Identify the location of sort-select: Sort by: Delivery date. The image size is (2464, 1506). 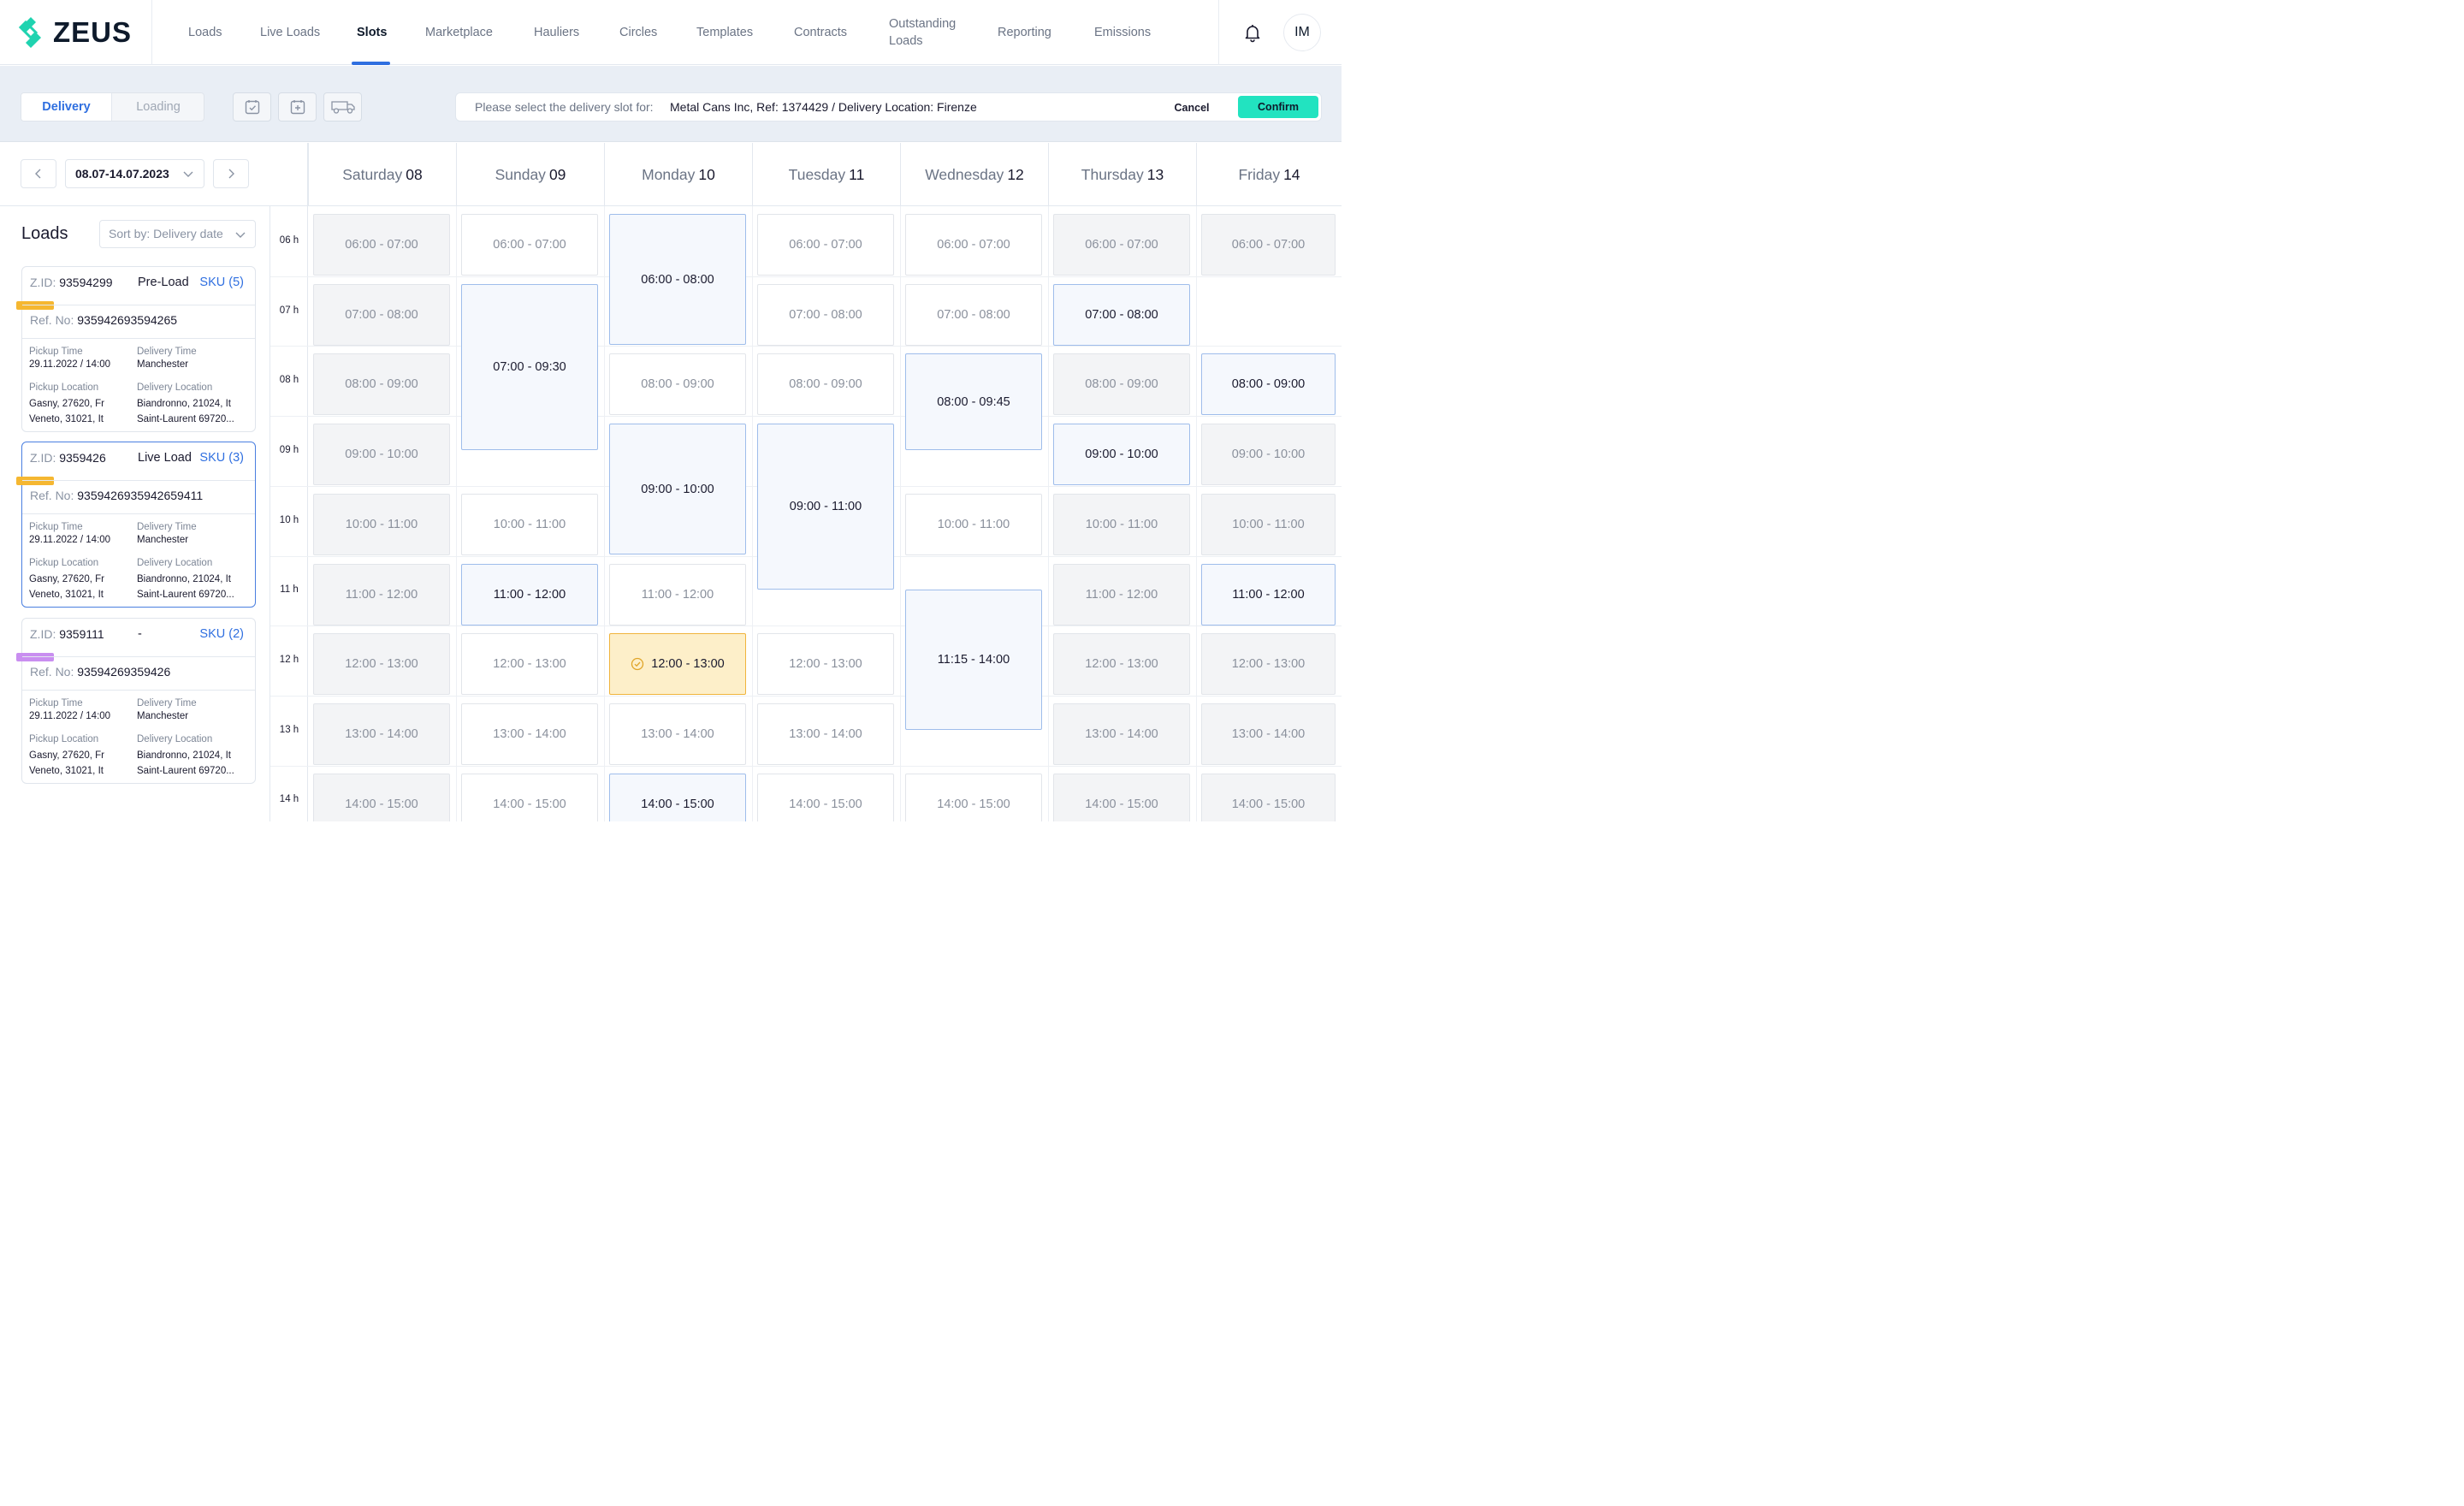
(177, 234).